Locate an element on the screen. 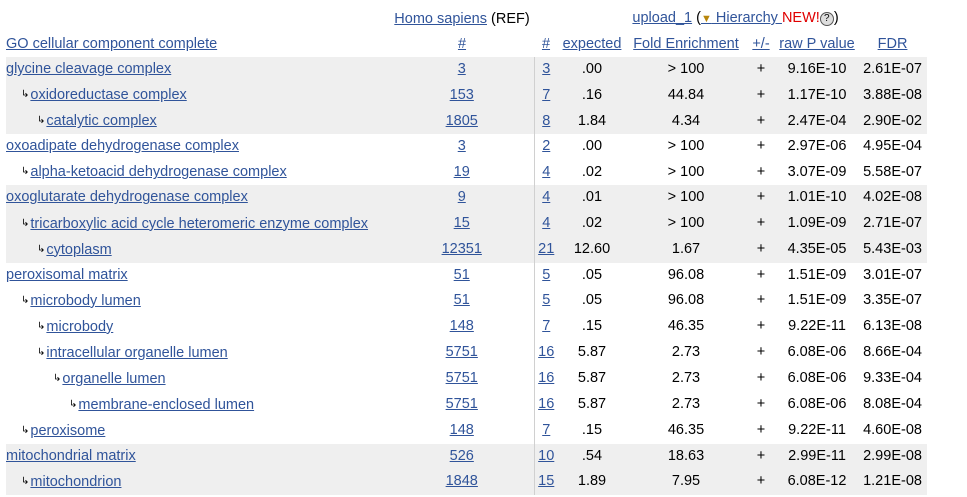 This screenshot has height=497, width=967. fold-cell: > 100 is located at coordinates (686, 70).